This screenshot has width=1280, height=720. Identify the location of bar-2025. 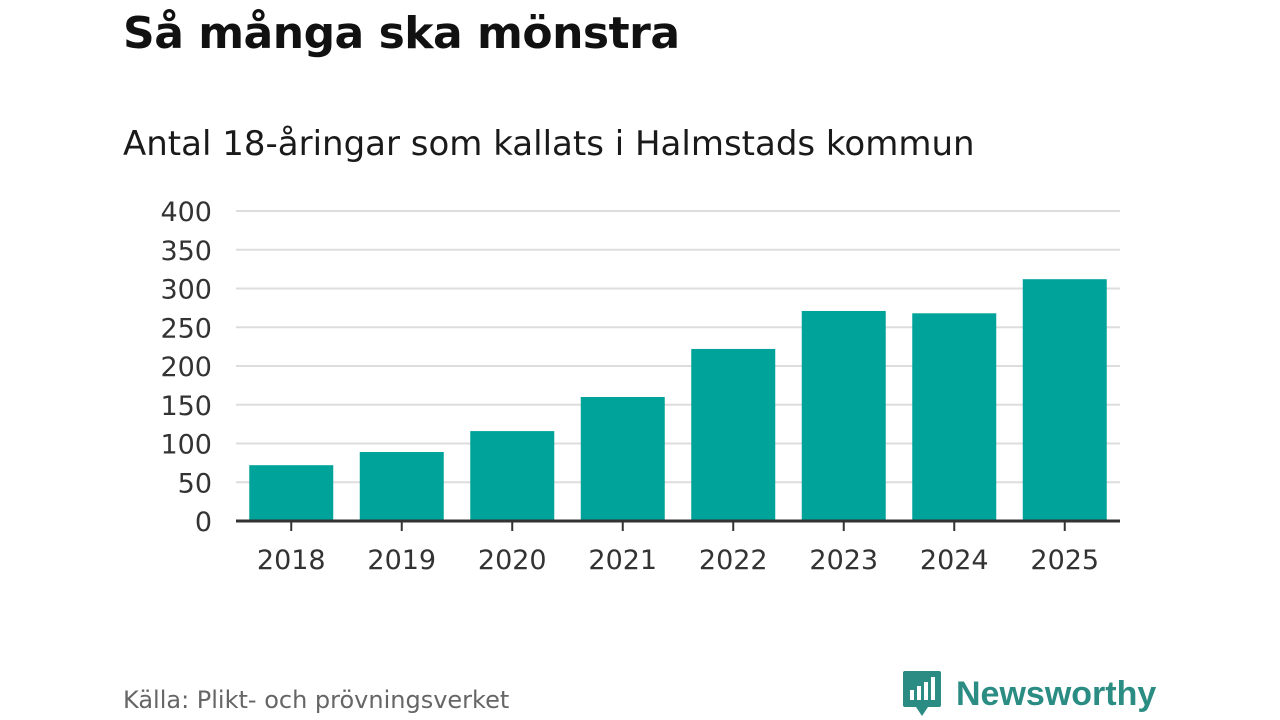
(1064, 400).